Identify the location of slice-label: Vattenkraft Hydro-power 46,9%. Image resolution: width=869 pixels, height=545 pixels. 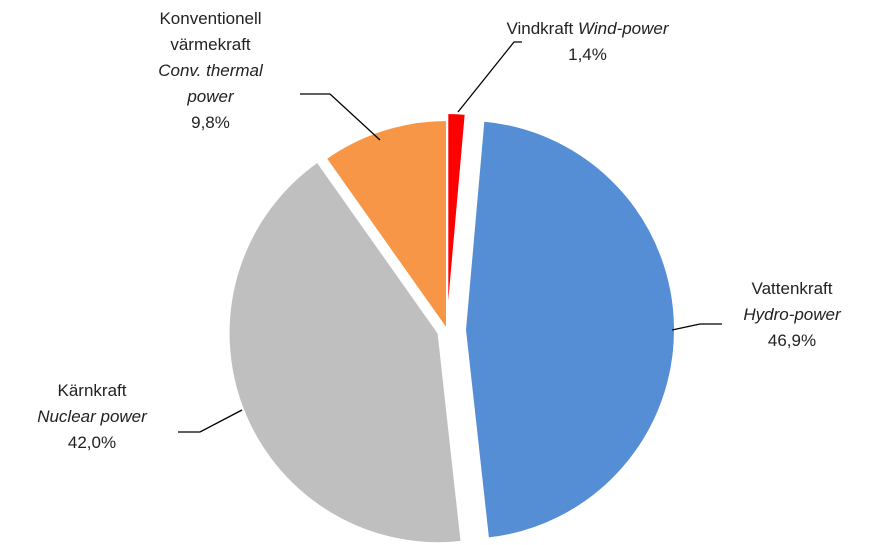
(790, 315).